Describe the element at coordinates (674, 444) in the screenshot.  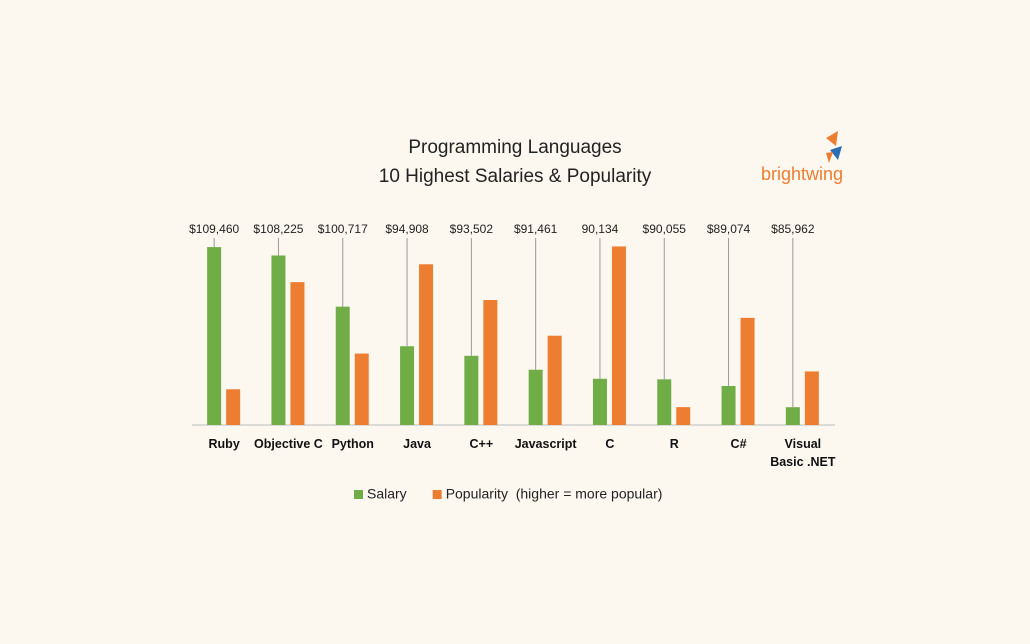
I see `x-tick-label: R` at that location.